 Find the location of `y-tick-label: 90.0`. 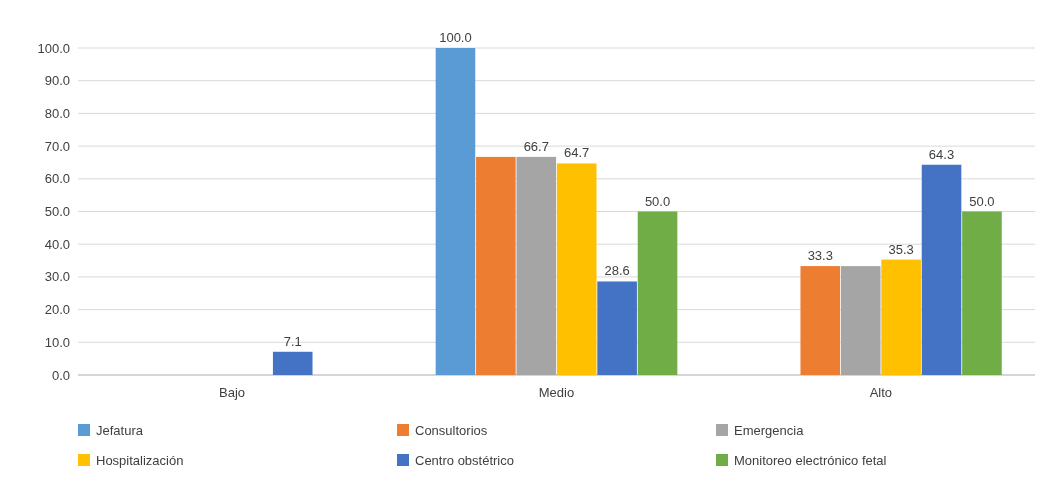

y-tick-label: 90.0 is located at coordinates (57, 81).